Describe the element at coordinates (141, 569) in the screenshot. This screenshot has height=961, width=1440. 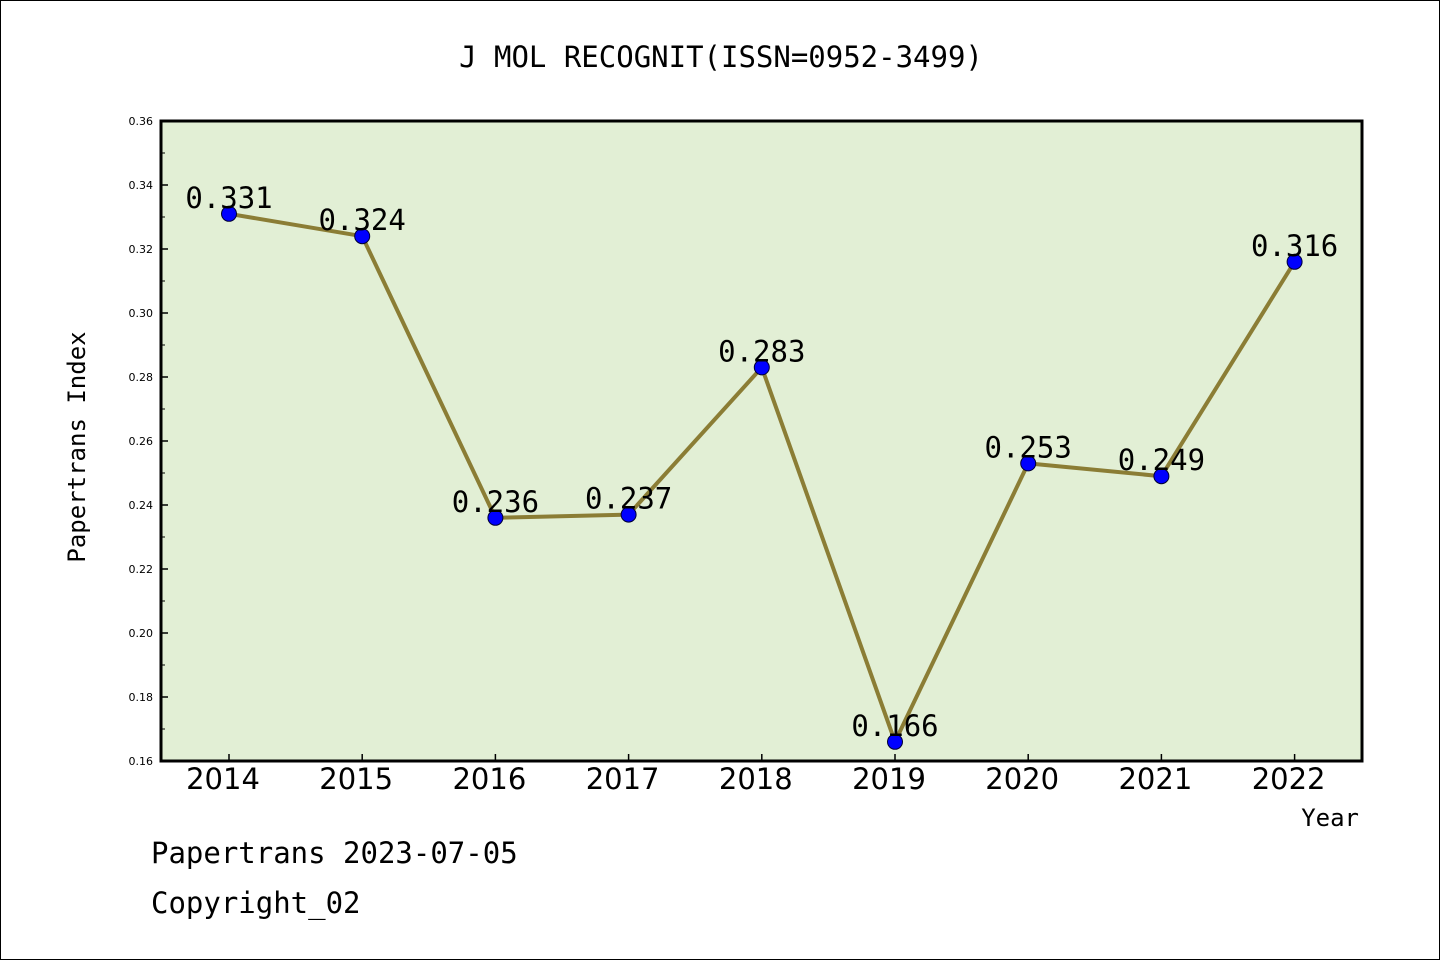
I see `y-tick-label: 0.22` at that location.